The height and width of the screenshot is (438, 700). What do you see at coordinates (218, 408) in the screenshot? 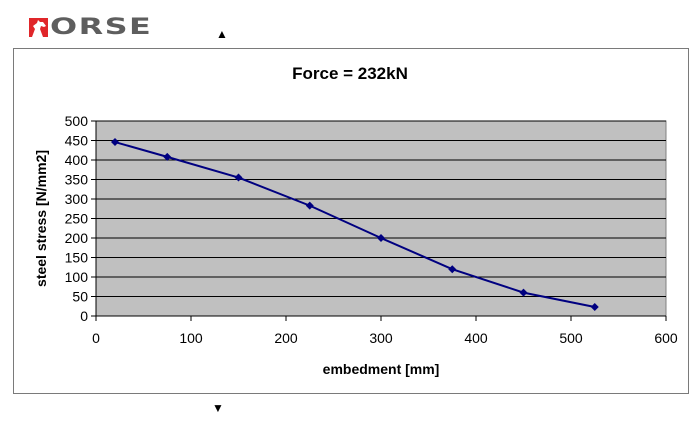
I see `scroll-down-arrow-icon: ▼` at bounding box center [218, 408].